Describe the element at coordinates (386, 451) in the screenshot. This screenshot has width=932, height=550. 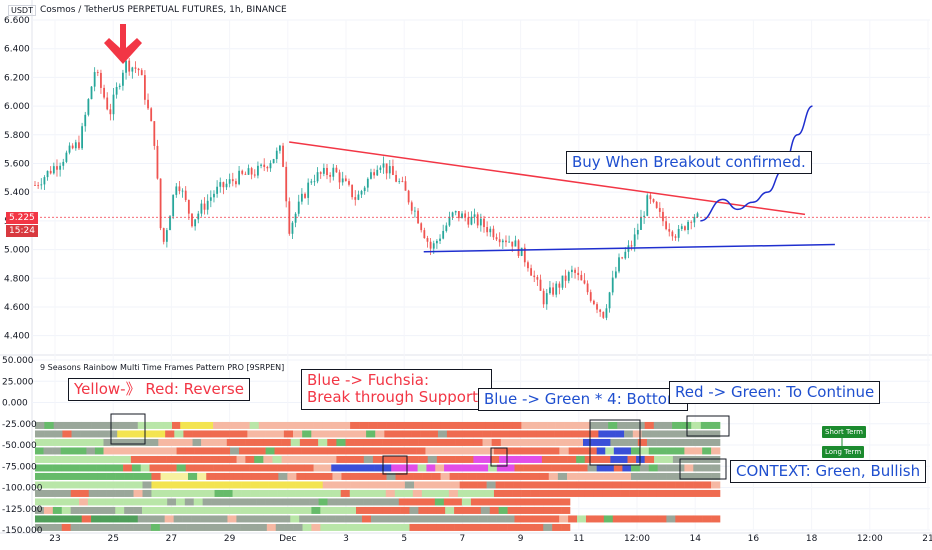
I see `rainbow-r3-s2-b22` at that location.